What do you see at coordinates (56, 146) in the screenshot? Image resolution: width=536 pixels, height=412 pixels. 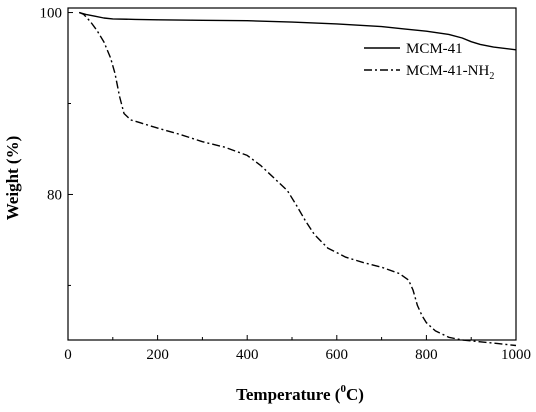 I see `y-axis-ticks: 80 100` at bounding box center [56, 146].